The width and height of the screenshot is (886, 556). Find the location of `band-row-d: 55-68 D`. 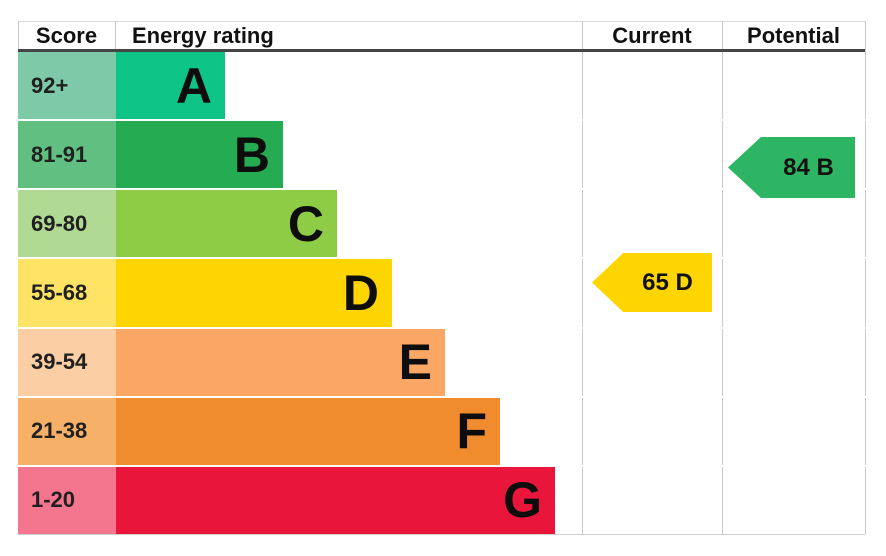

band-row-d: 55-68 D is located at coordinates (442, 294).